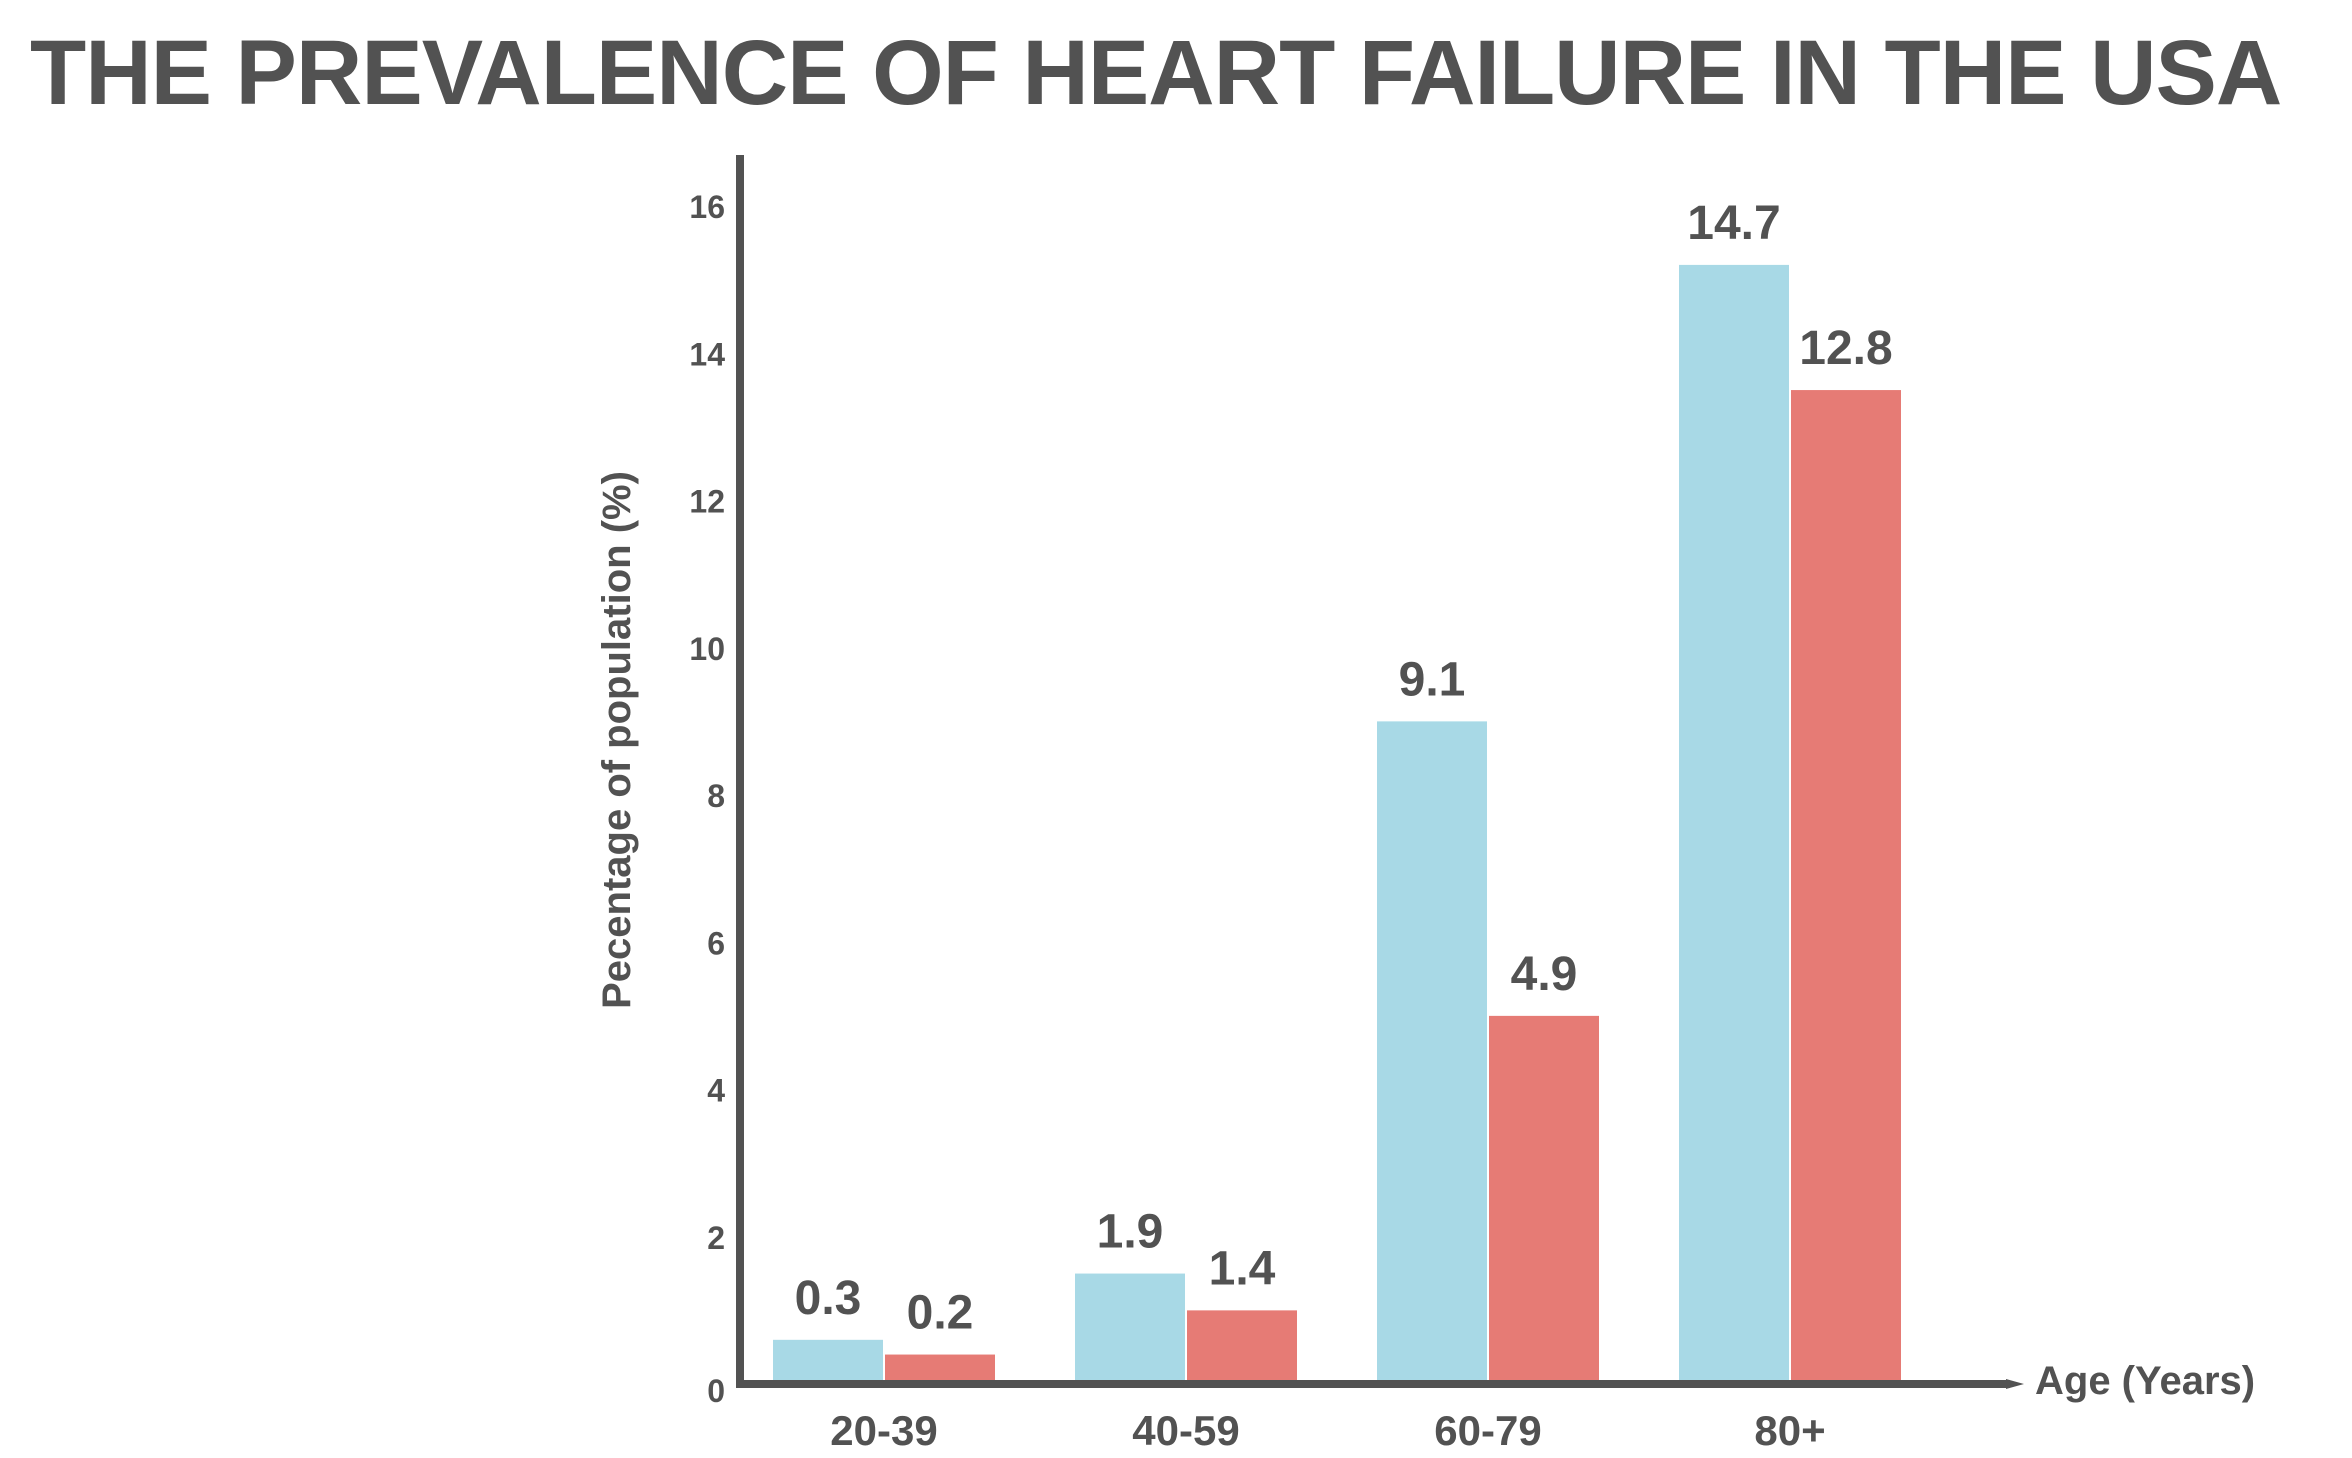 Image resolution: width=2352 pixels, height=1458 pixels. Describe the element at coordinates (1185, 1430) in the screenshot. I see `x-tick-label-40-59: 40-59` at that location.